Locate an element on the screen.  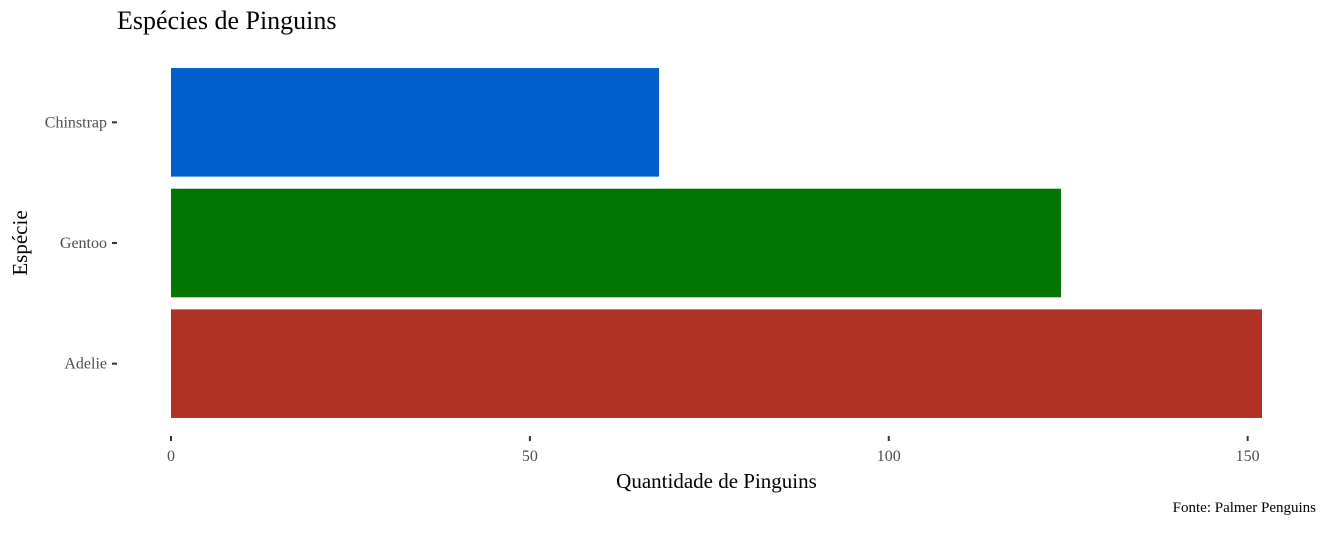
bar-chinstrap is located at coordinates (415, 122).